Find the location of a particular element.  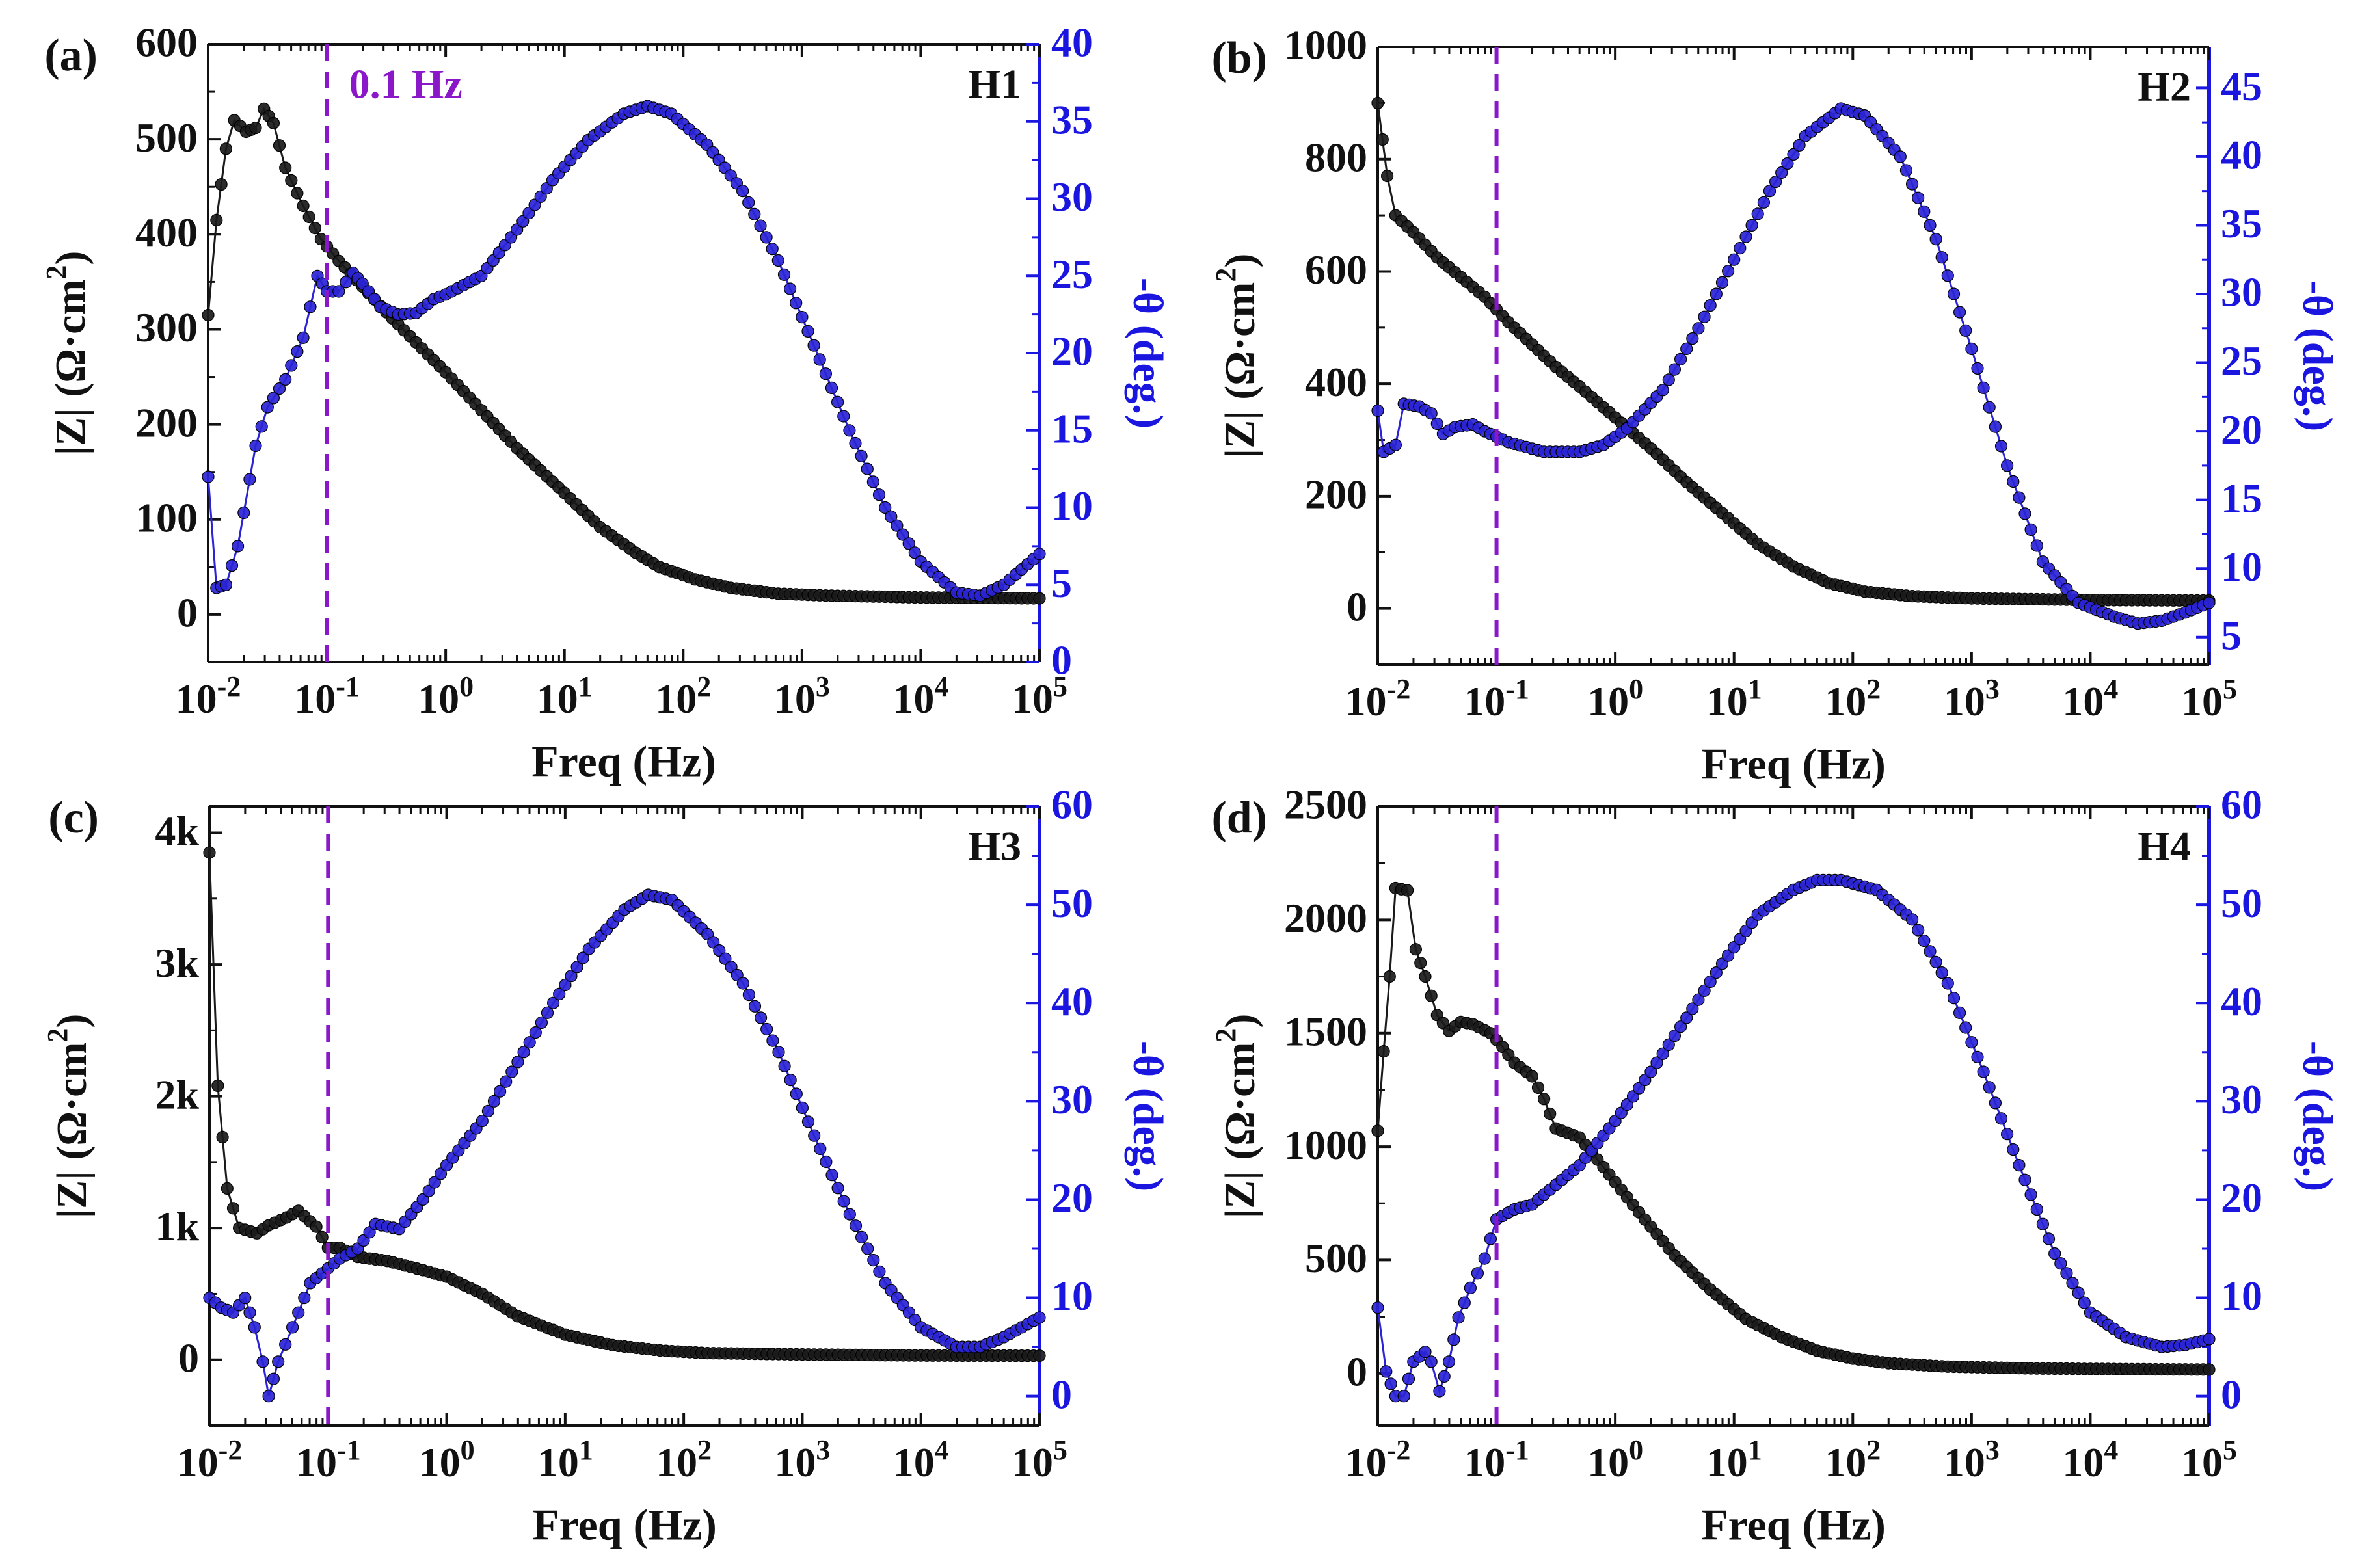

x-tick-label: 10⁻² is located at coordinates (1378, 699).